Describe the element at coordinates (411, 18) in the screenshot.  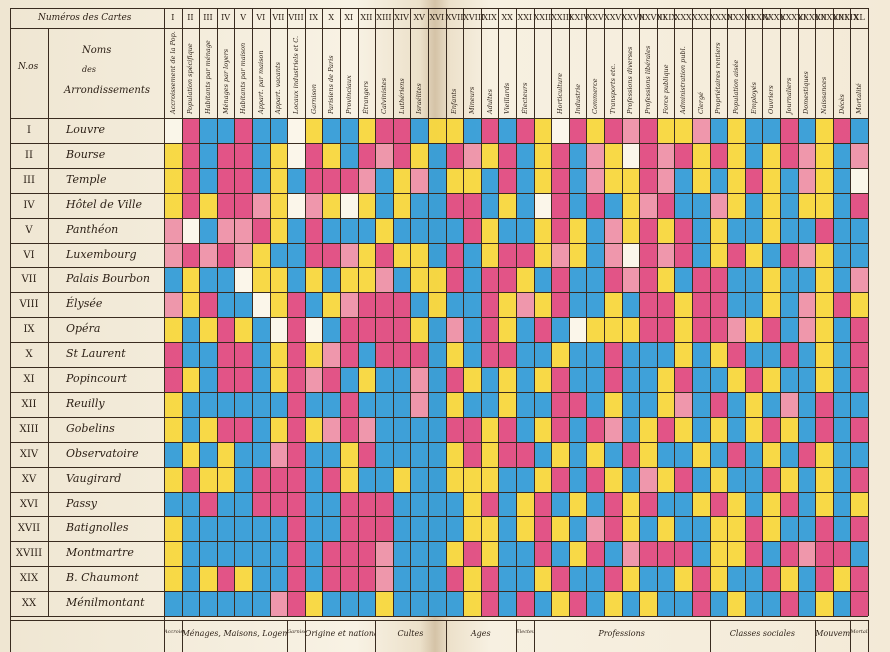
I see `column-rule-top` at that location.